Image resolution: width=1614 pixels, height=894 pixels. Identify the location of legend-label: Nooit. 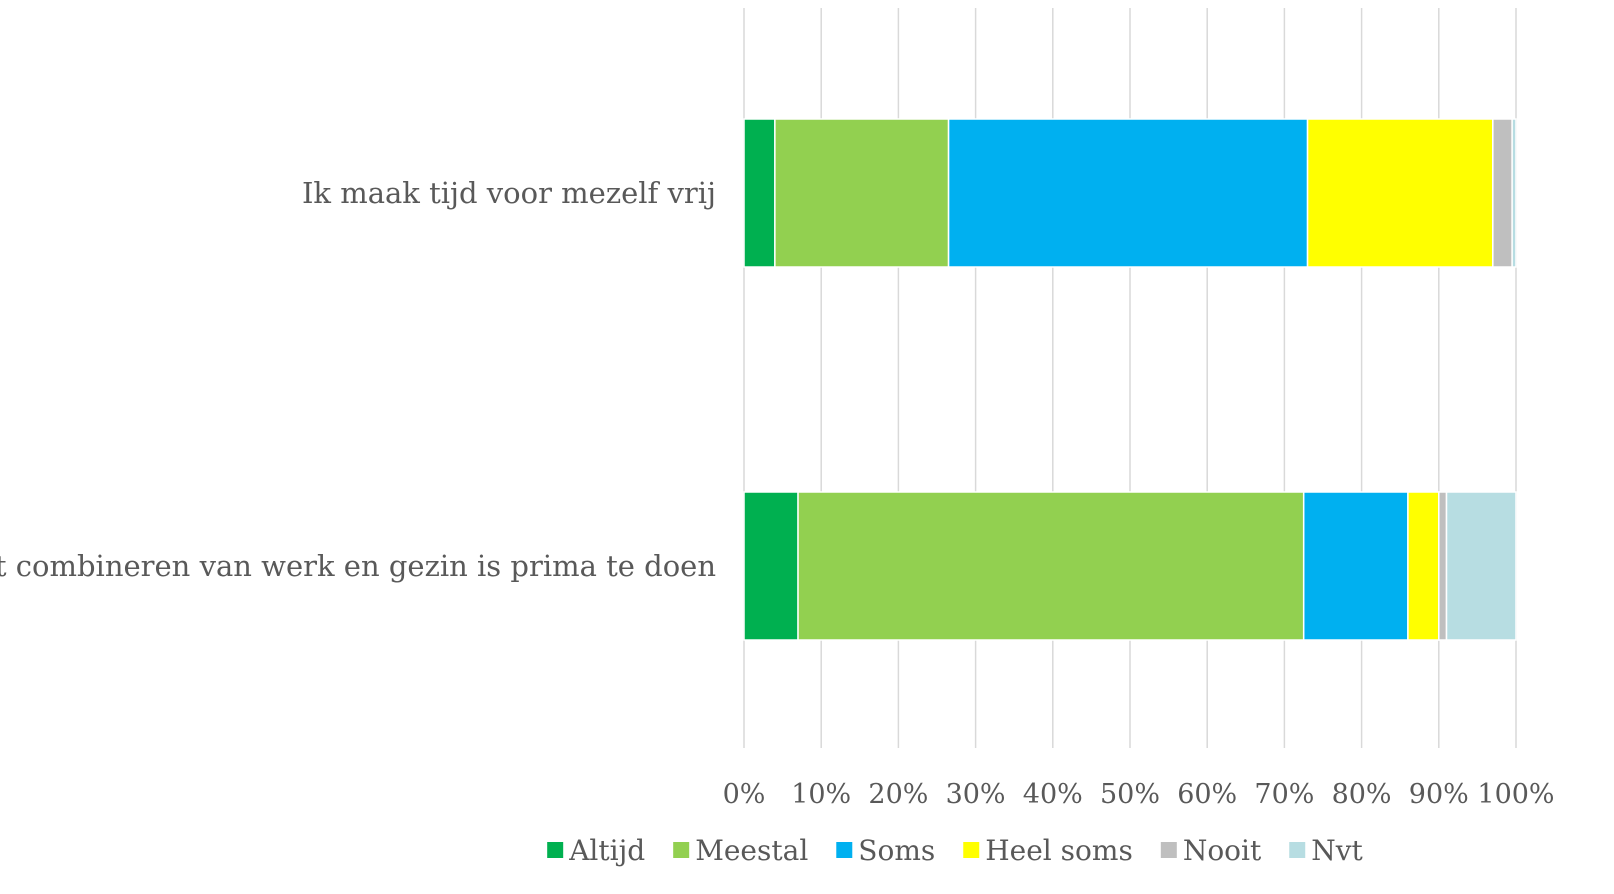
(1222, 850).